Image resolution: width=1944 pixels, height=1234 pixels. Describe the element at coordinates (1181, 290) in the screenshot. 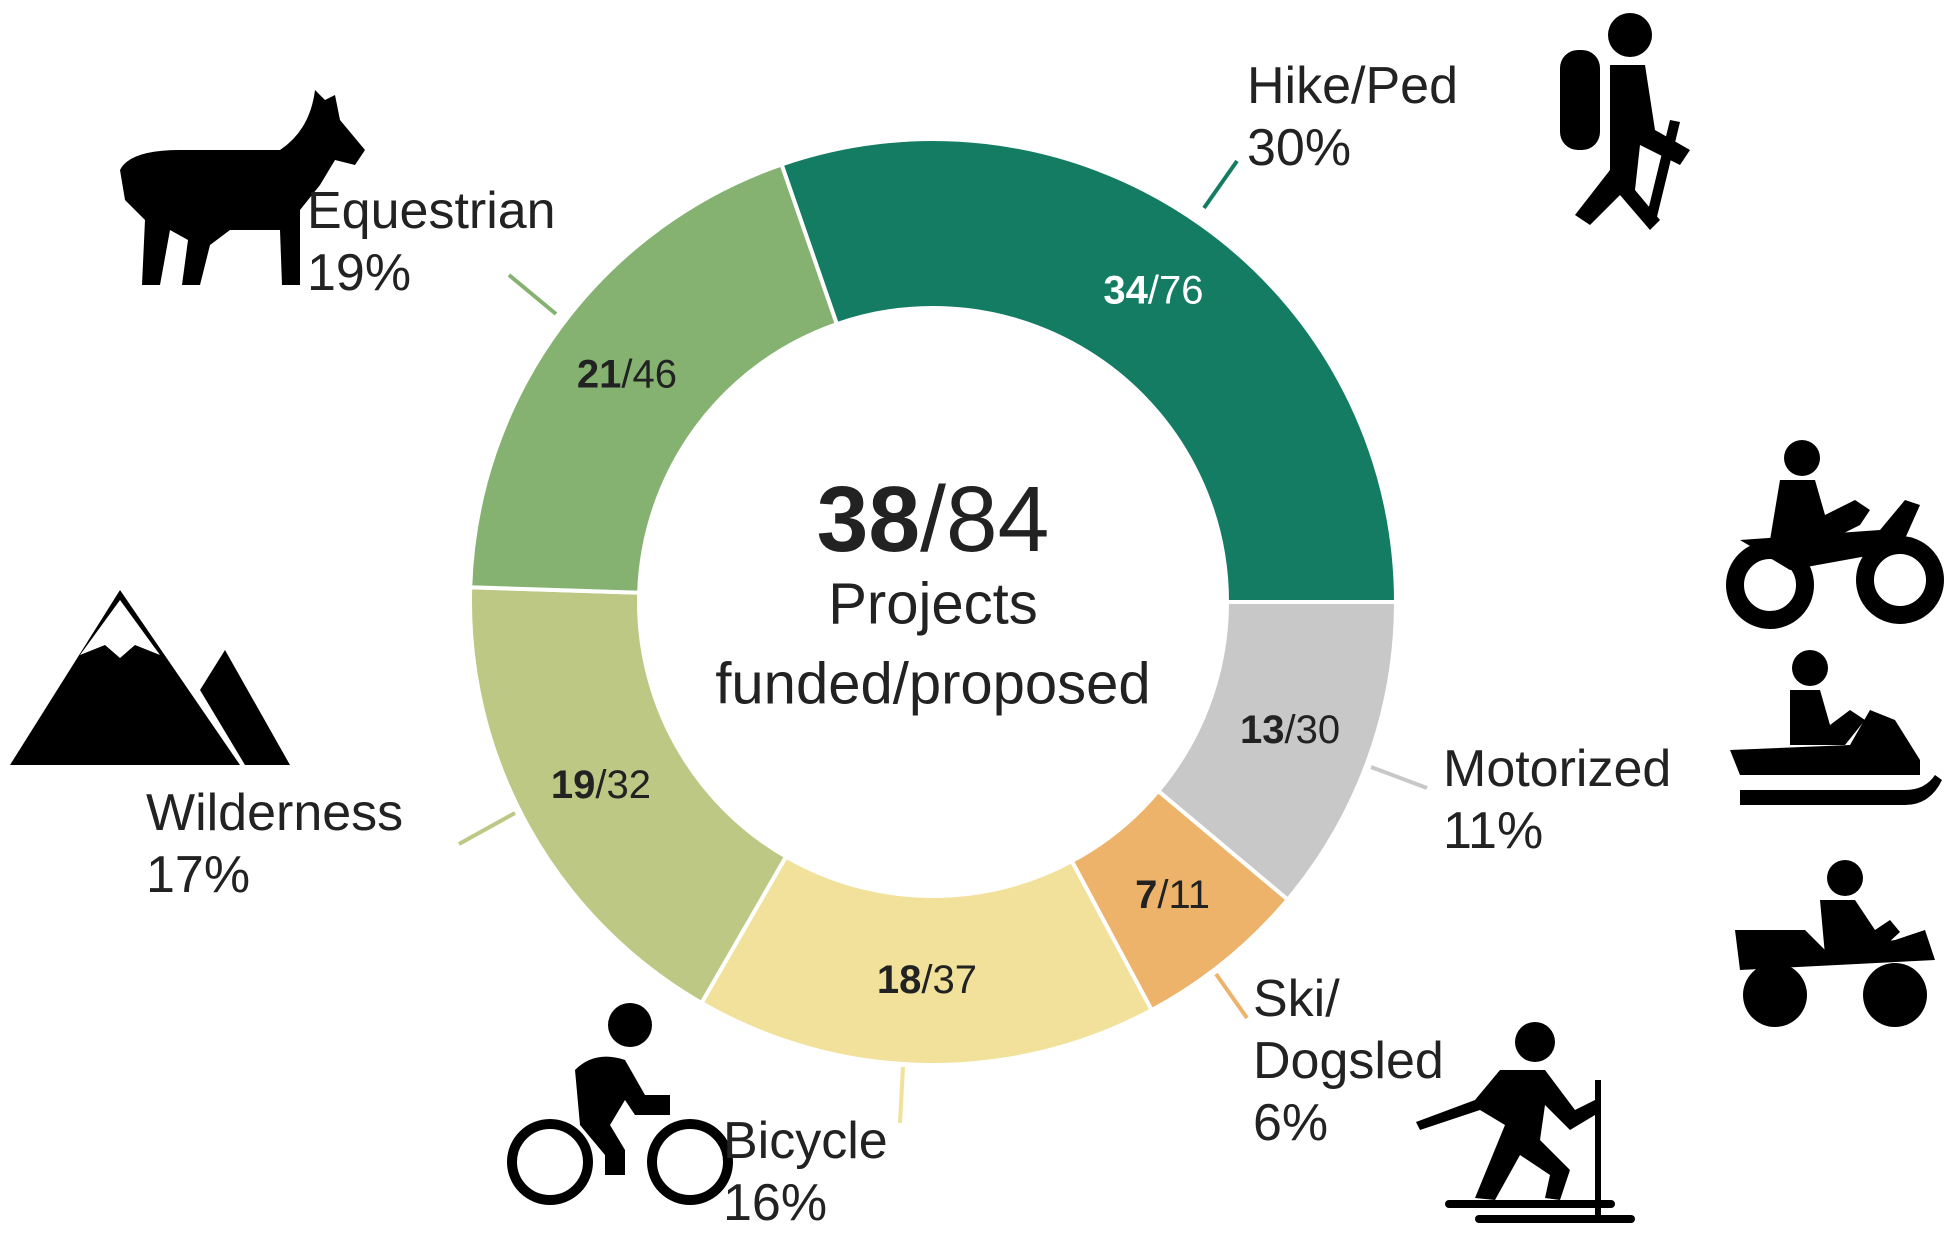

I see `proposed: 76` at that location.